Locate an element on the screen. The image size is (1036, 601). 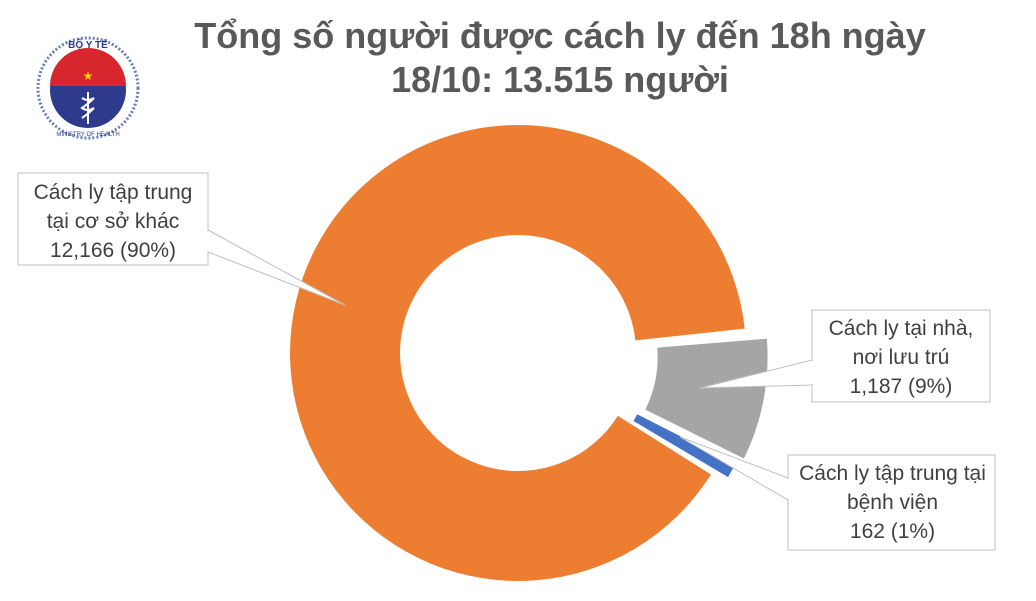
label-value: 12,166 (90%) is located at coordinates (113, 250).